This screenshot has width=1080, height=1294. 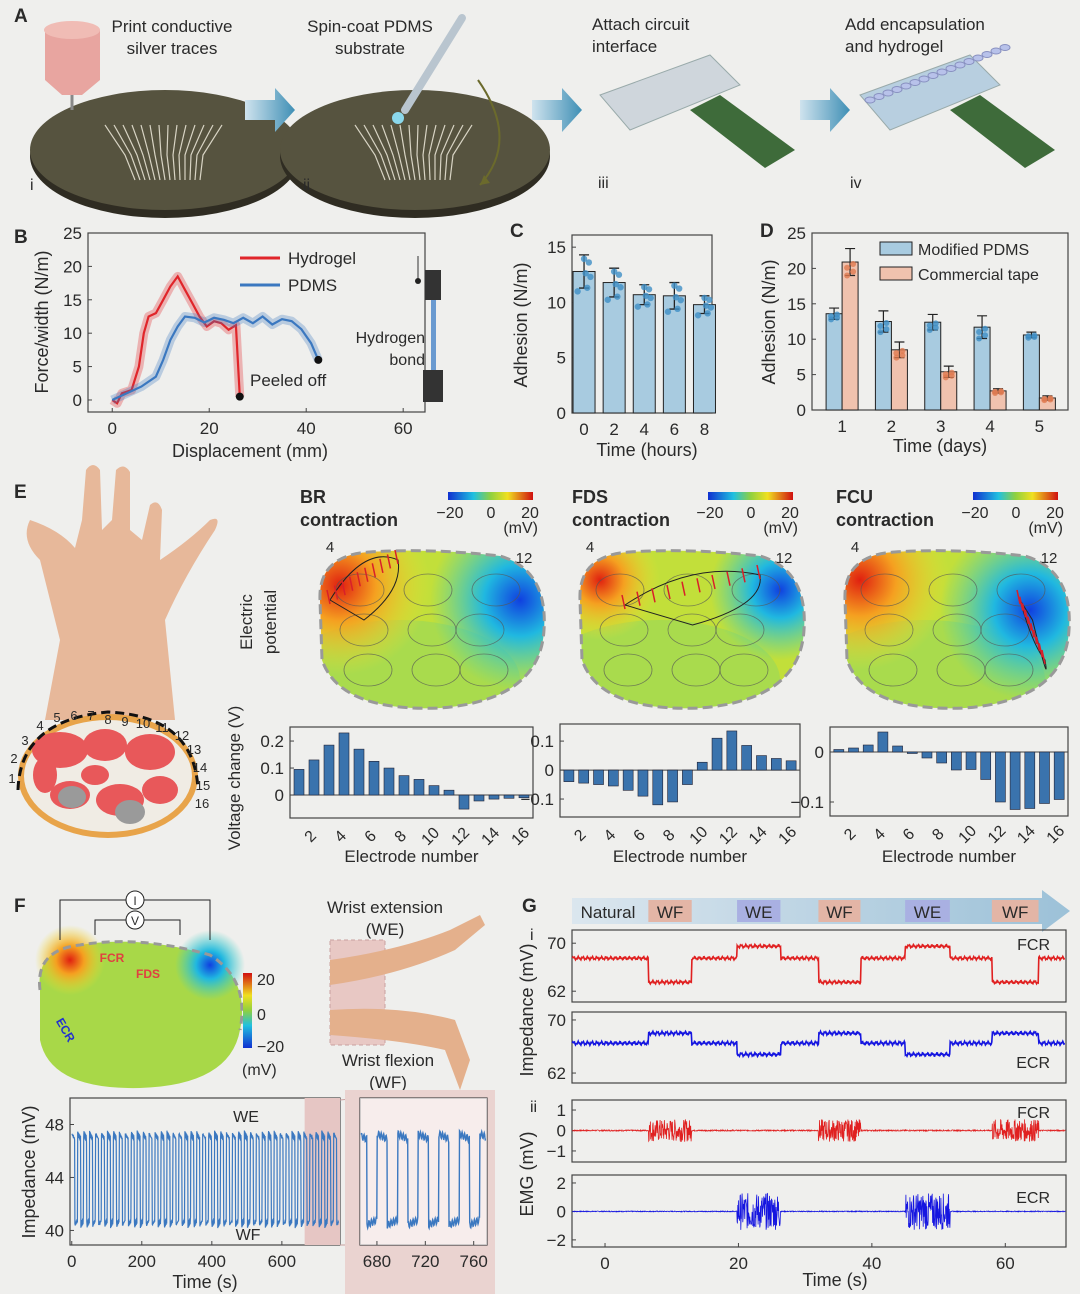 What do you see at coordinates (423, 1179) in the screenshot?
I see `impedance-trace-zoom` at bounding box center [423, 1179].